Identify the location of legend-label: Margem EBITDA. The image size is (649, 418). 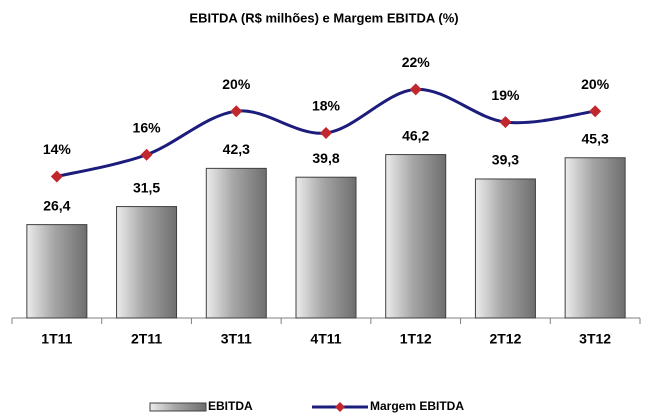
(417, 406).